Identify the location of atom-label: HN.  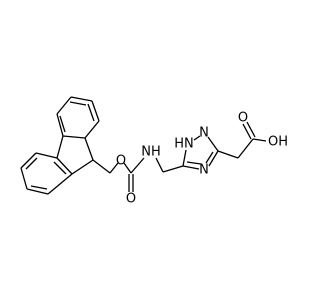
(184, 144).